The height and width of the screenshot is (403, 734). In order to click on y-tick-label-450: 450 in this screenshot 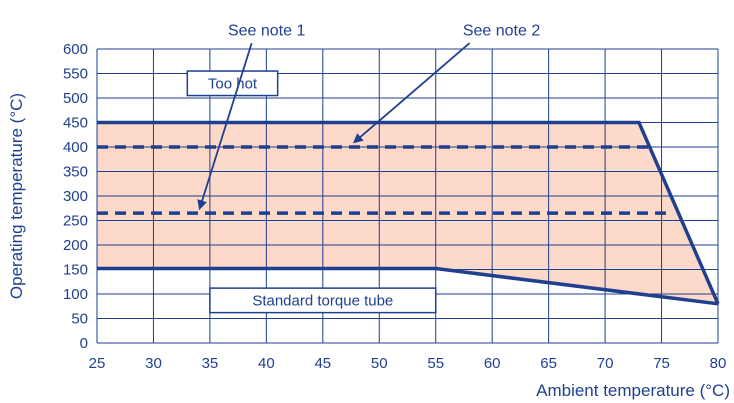, I will do `click(75, 123)`.